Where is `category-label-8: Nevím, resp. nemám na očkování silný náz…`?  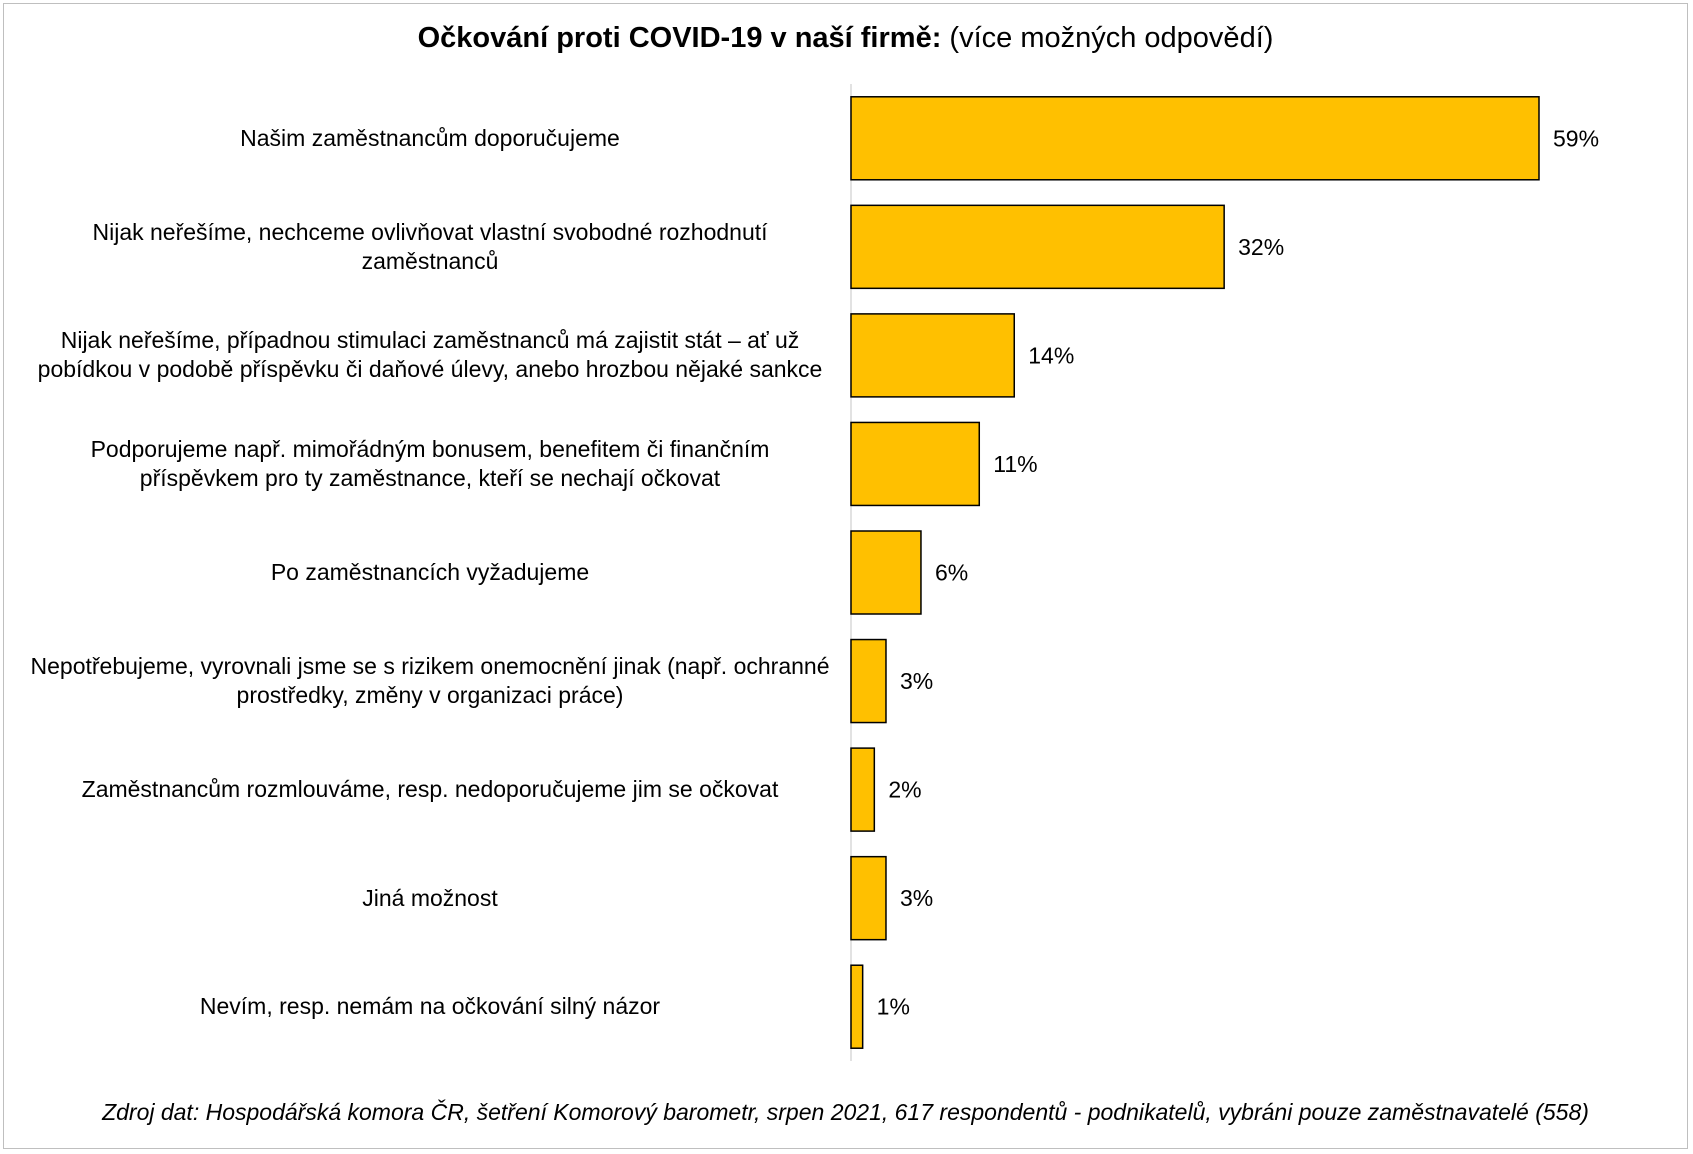
category-label-8: Nevím, resp. nemám na očkování silný náz… is located at coordinates (430, 1006).